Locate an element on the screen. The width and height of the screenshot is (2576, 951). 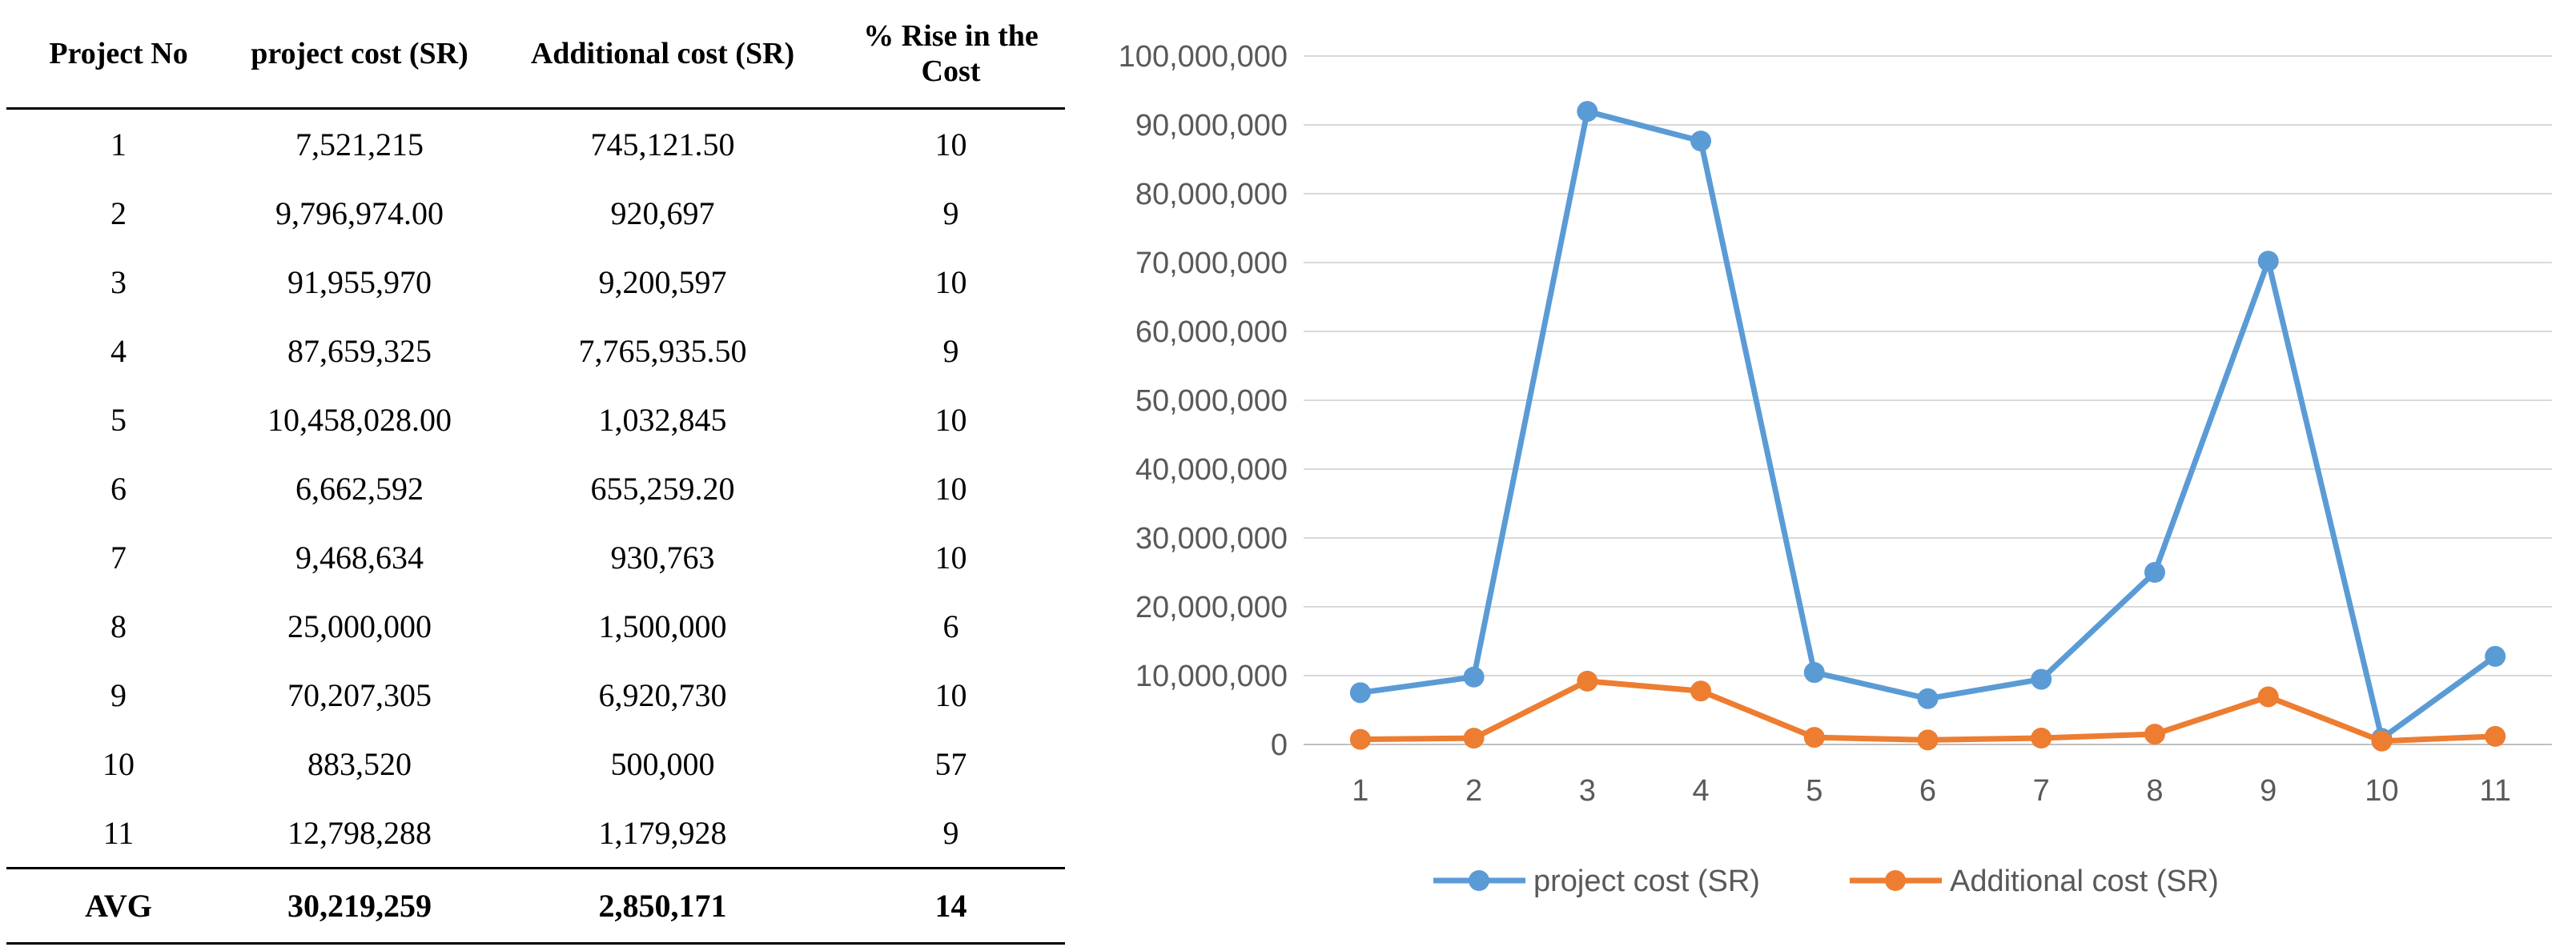
cell-project-cost: 70,207,305 is located at coordinates (359, 694).